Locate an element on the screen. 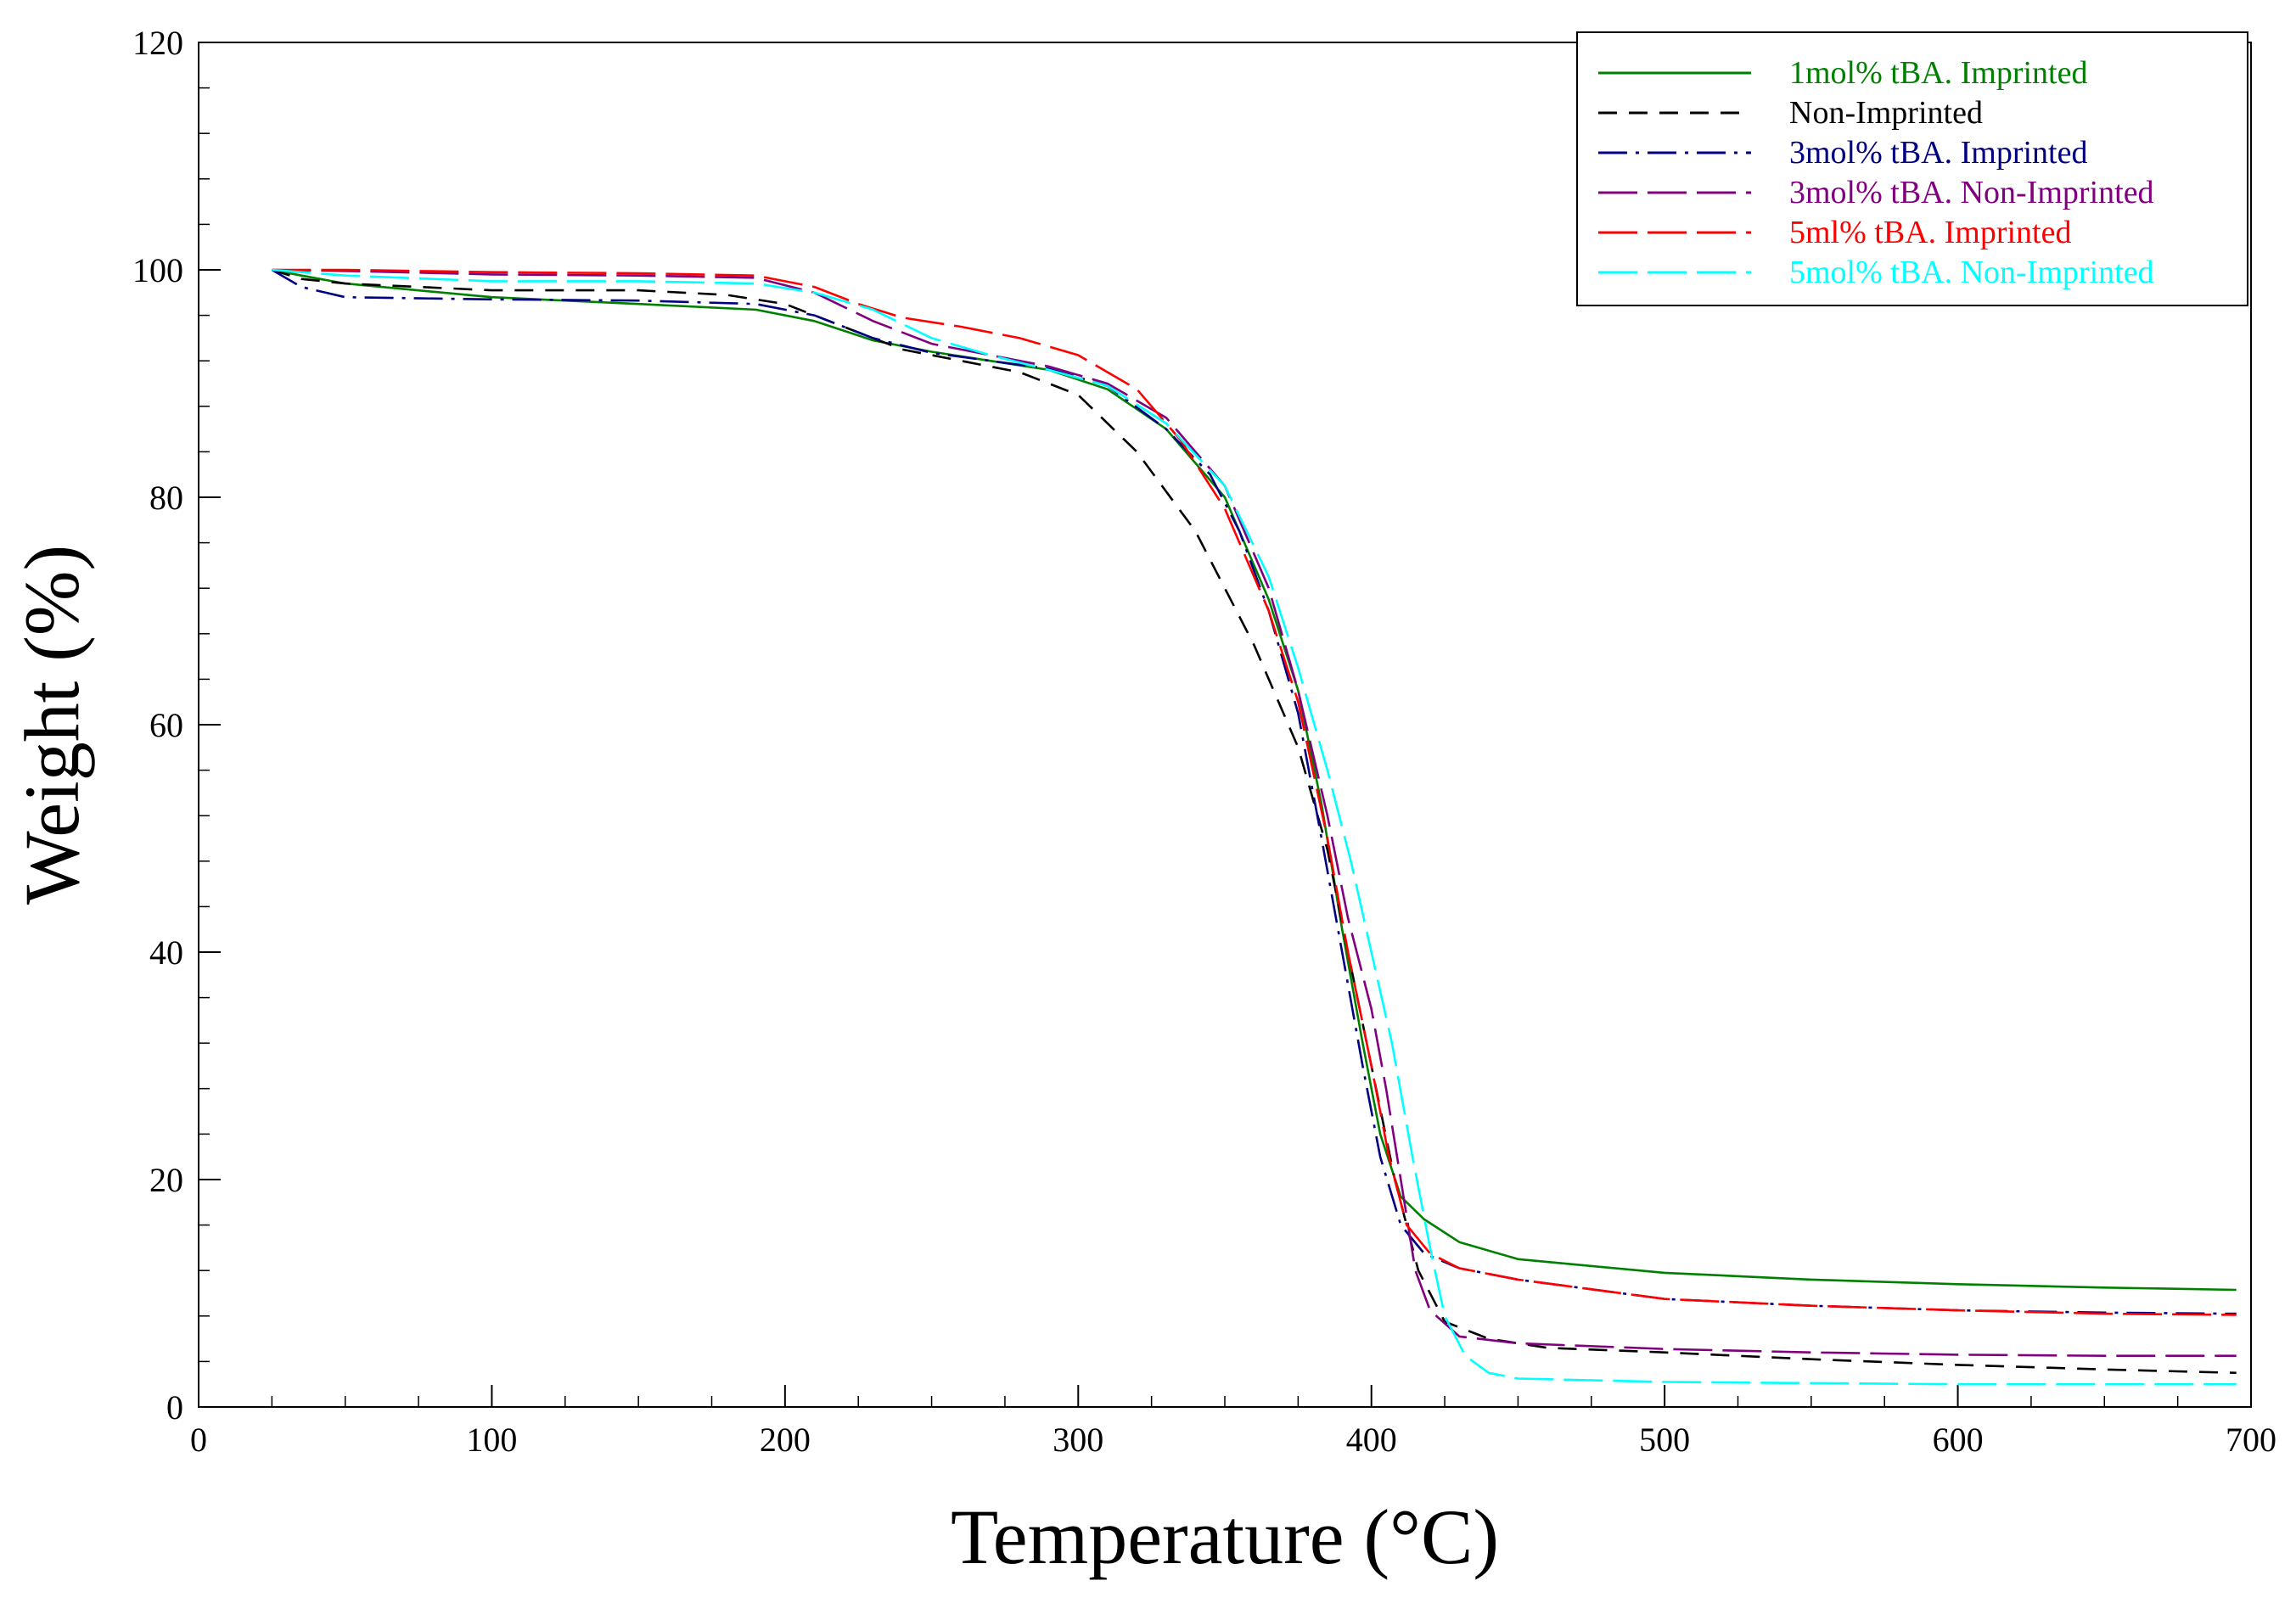 The image size is (2296, 1603). x-axis-title: Temperature (°C) is located at coordinates (1225, 1537).